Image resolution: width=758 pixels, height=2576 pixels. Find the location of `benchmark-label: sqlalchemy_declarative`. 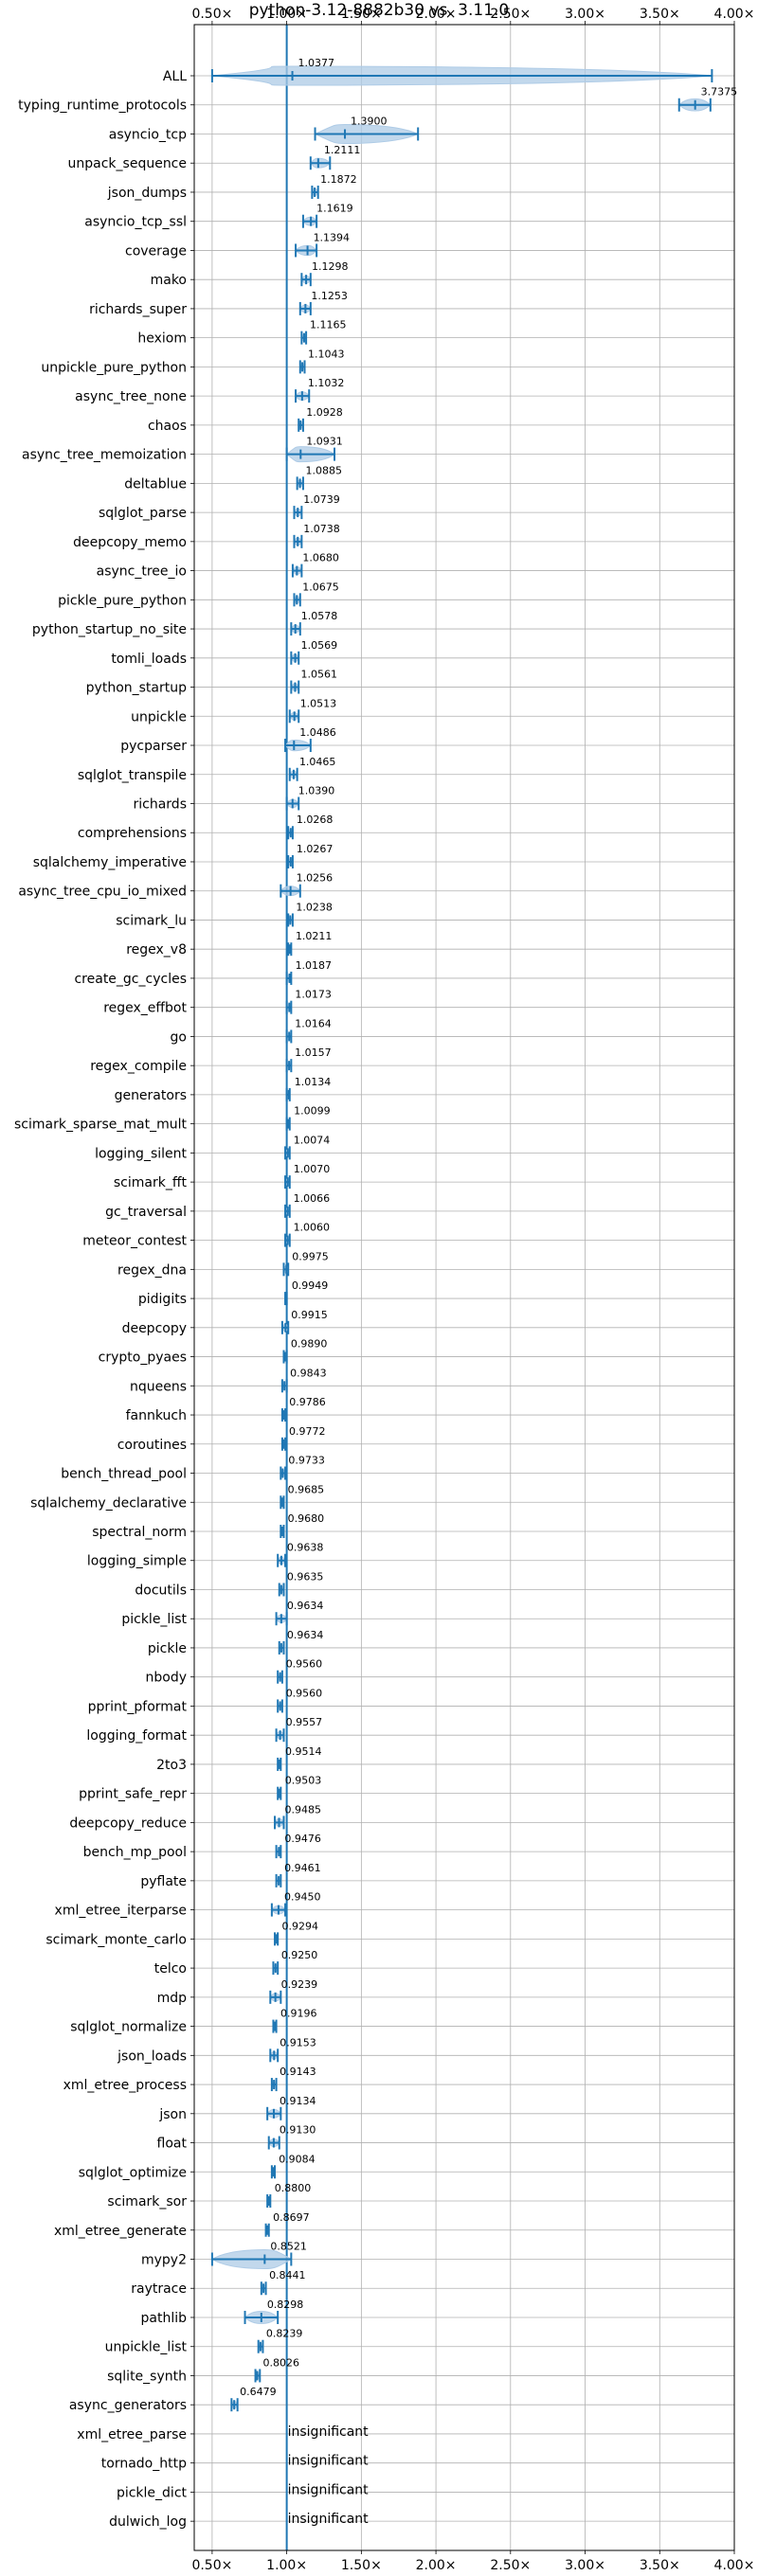

benchmark-label: sqlalchemy_declarative is located at coordinates (108, 1503).